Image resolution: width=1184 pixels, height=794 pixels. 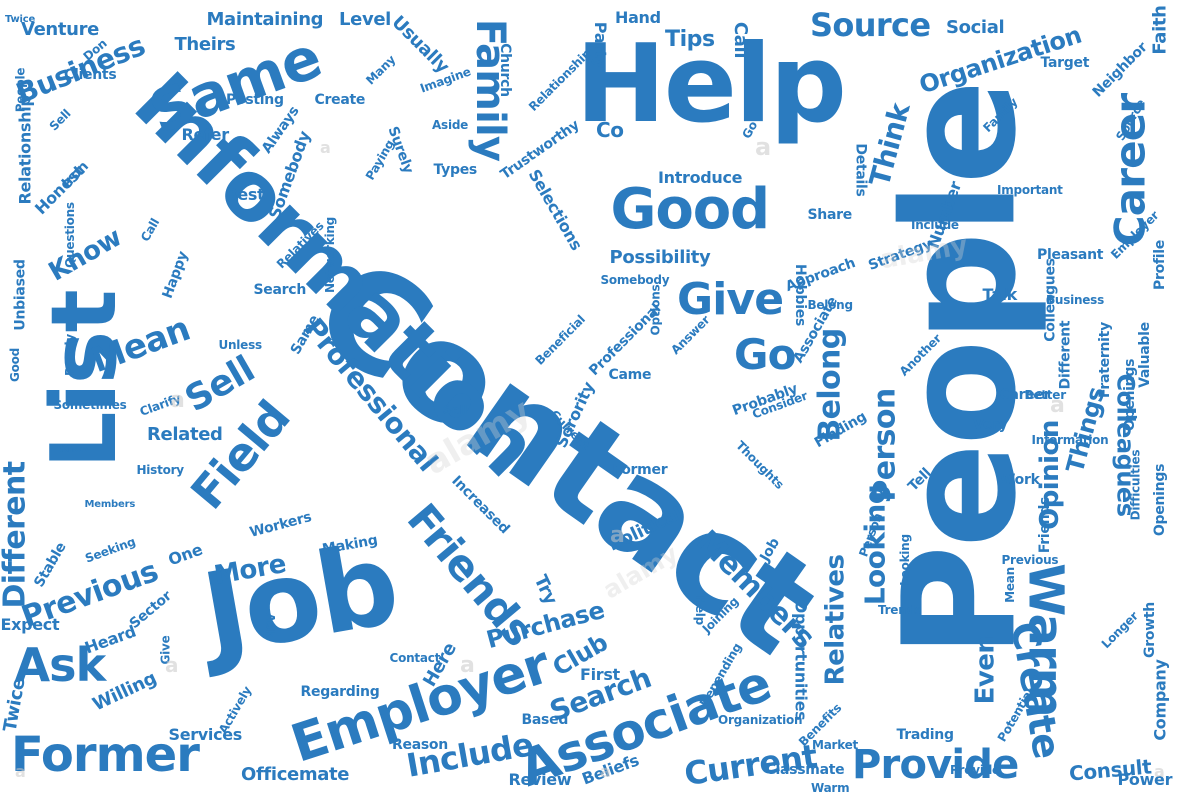 I want to click on word-cloud-word: Classmate, so click(x=805, y=770).